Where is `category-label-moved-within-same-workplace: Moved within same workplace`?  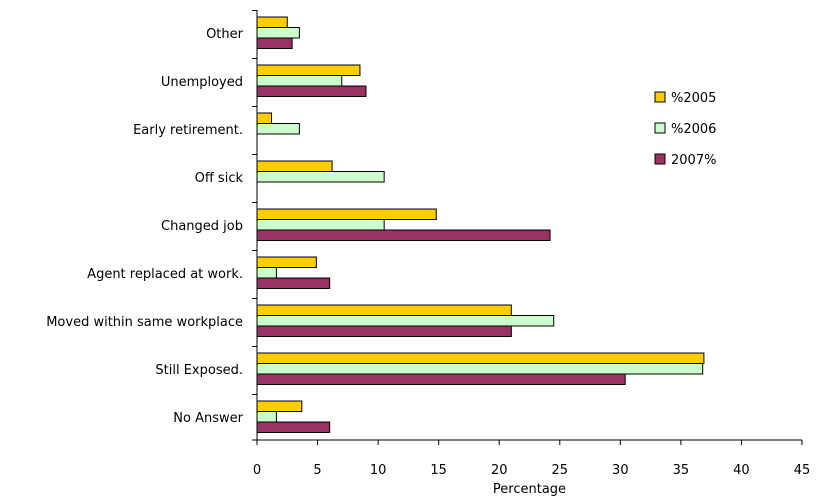
category-label-moved-within-same-workplace: Moved within same workplace is located at coordinates (144, 322).